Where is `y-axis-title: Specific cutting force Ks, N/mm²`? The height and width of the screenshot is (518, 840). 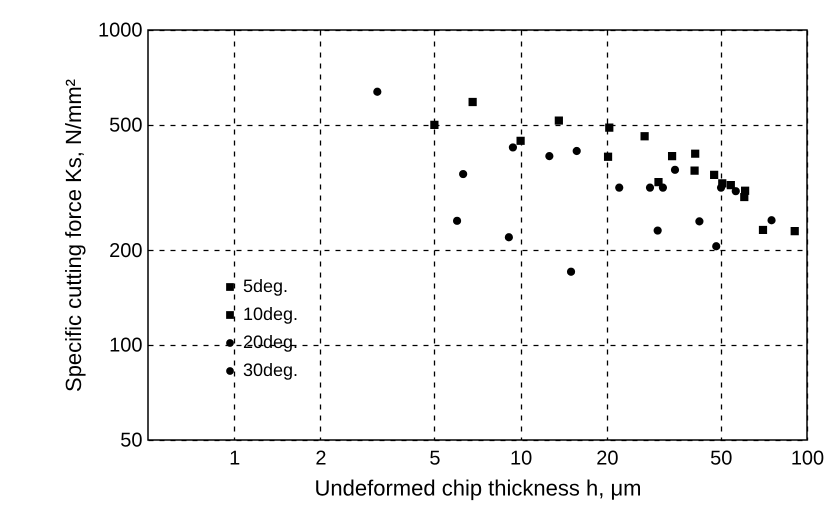 y-axis-title: Specific cutting force Ks, N/mm² is located at coordinates (73, 235).